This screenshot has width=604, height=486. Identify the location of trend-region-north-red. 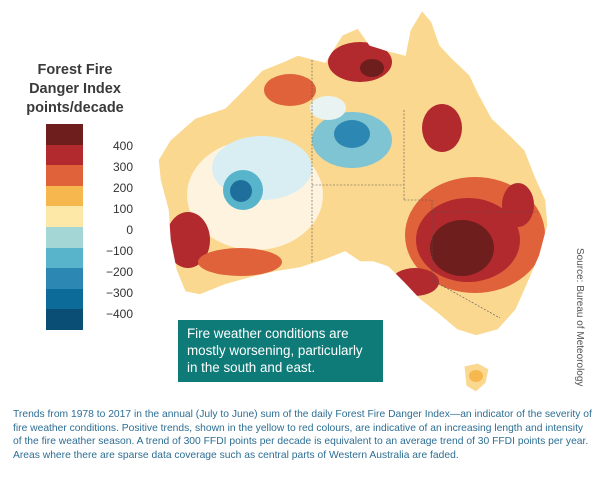
(360, 62).